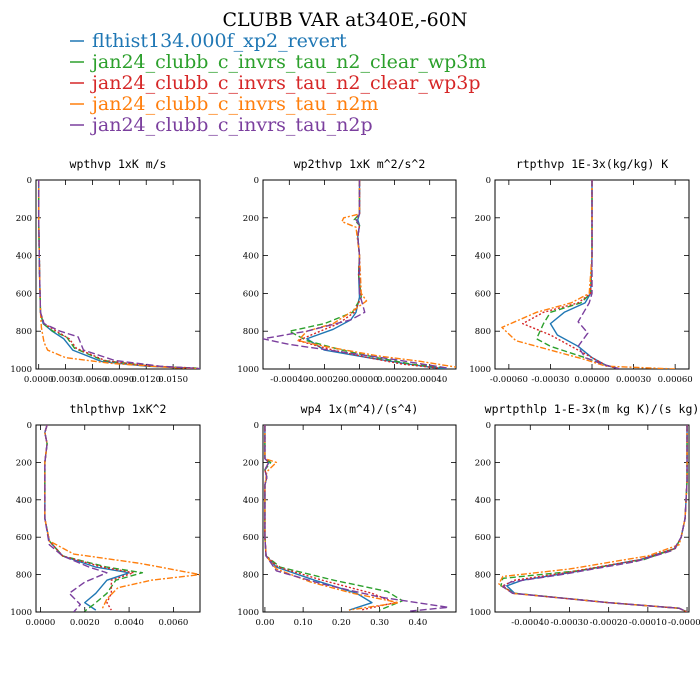 Image resolution: width=700 pixels, height=700 pixels. I want to click on panel-title: thlpthvp 1xK^2, so click(118, 409).